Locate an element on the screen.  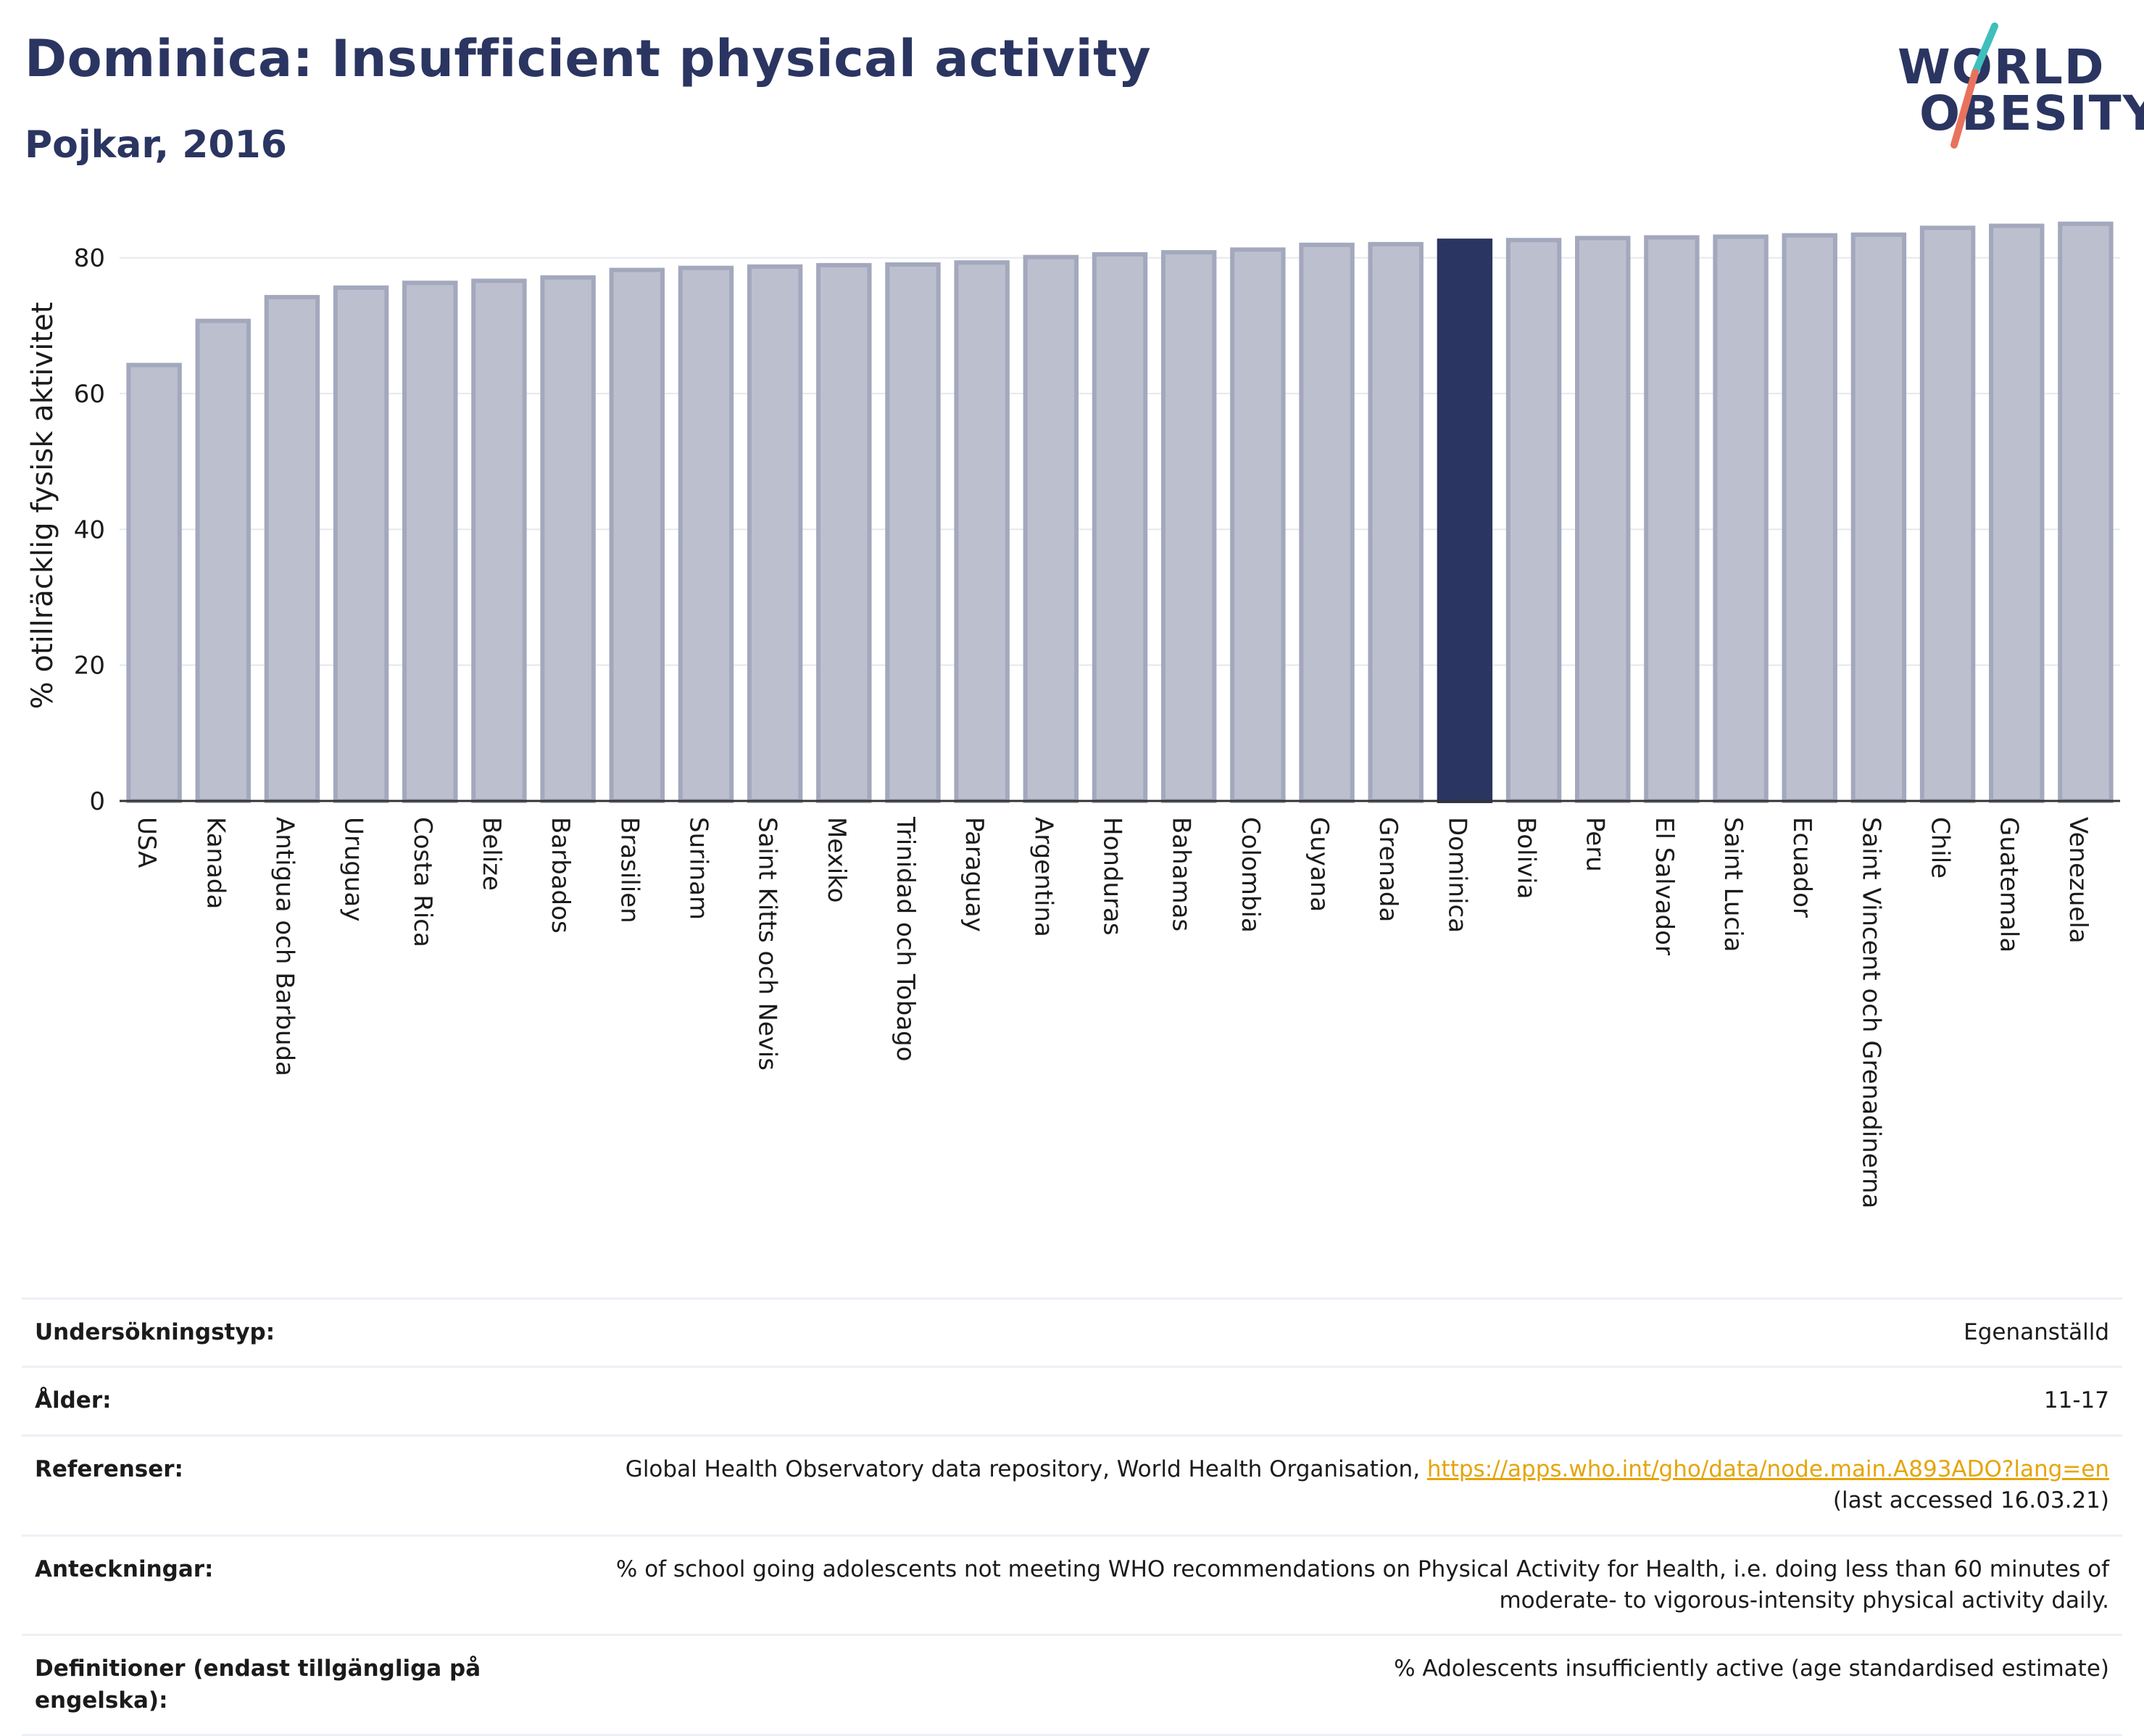
page-subtitle: Pojkar, 2016 is located at coordinates (156, 145).